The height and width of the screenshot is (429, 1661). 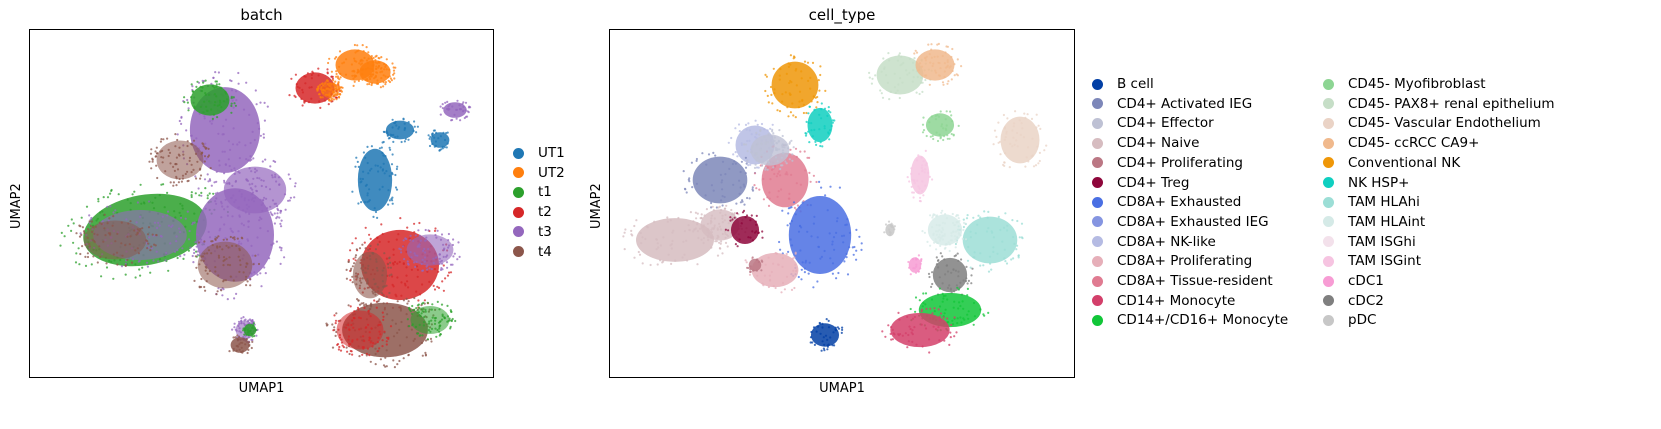 What do you see at coordinates (400, 130) in the screenshot?
I see `batch-point-cloud-core` at bounding box center [400, 130].